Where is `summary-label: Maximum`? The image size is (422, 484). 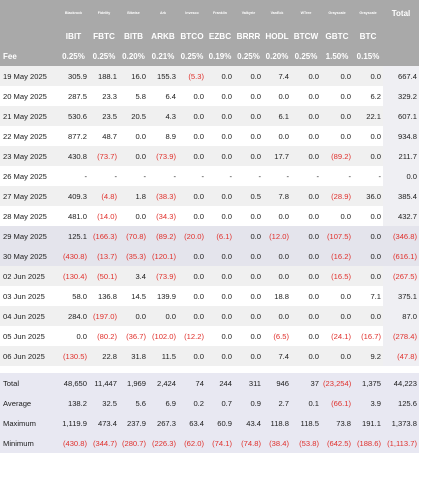 summary-label: Maximum is located at coordinates (29, 423).